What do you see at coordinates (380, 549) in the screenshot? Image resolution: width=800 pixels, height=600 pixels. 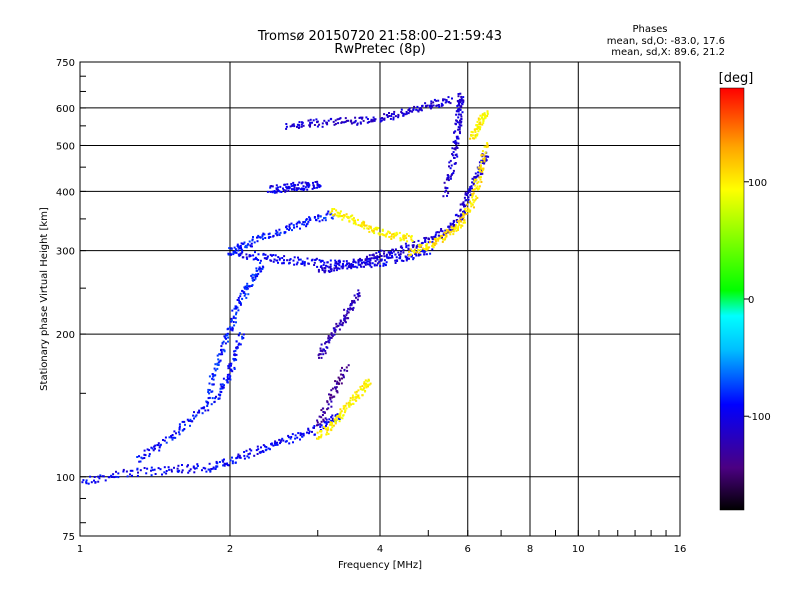 I see `x-tick-label: 4` at bounding box center [380, 549].